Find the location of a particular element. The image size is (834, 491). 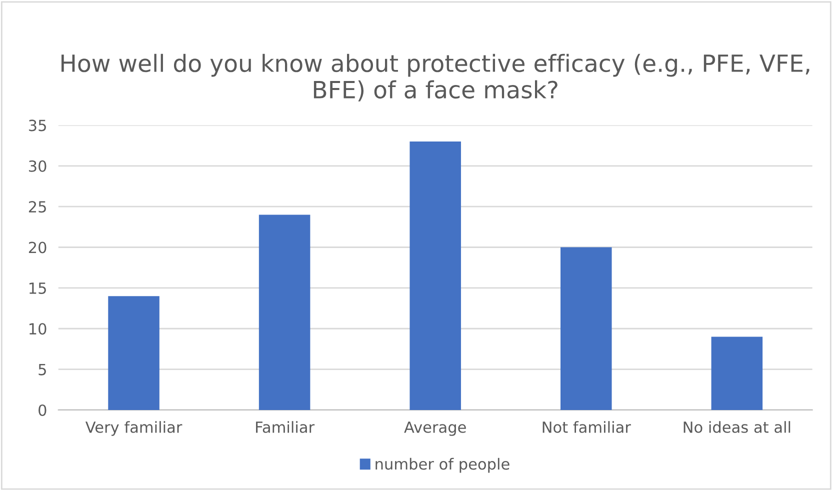

x-tick-label: Not familiar is located at coordinates (586, 427).